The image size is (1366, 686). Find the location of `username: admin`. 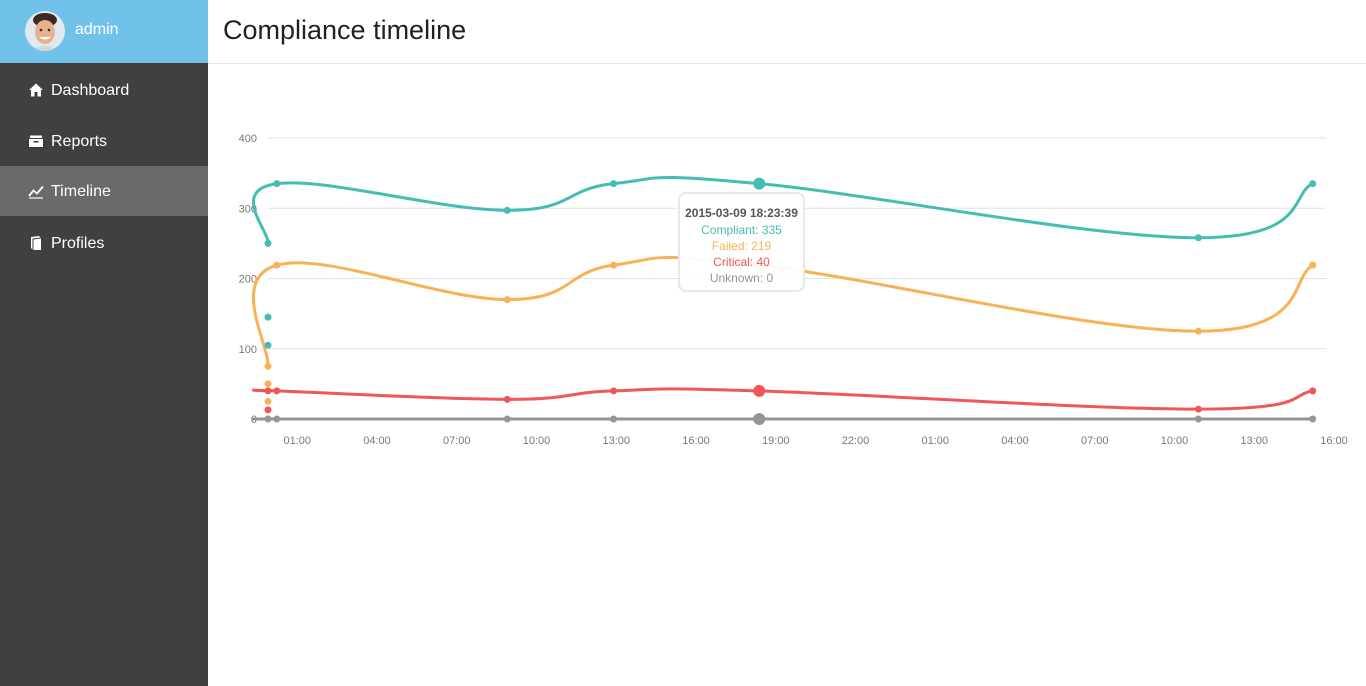

username: admin is located at coordinates (97, 29).